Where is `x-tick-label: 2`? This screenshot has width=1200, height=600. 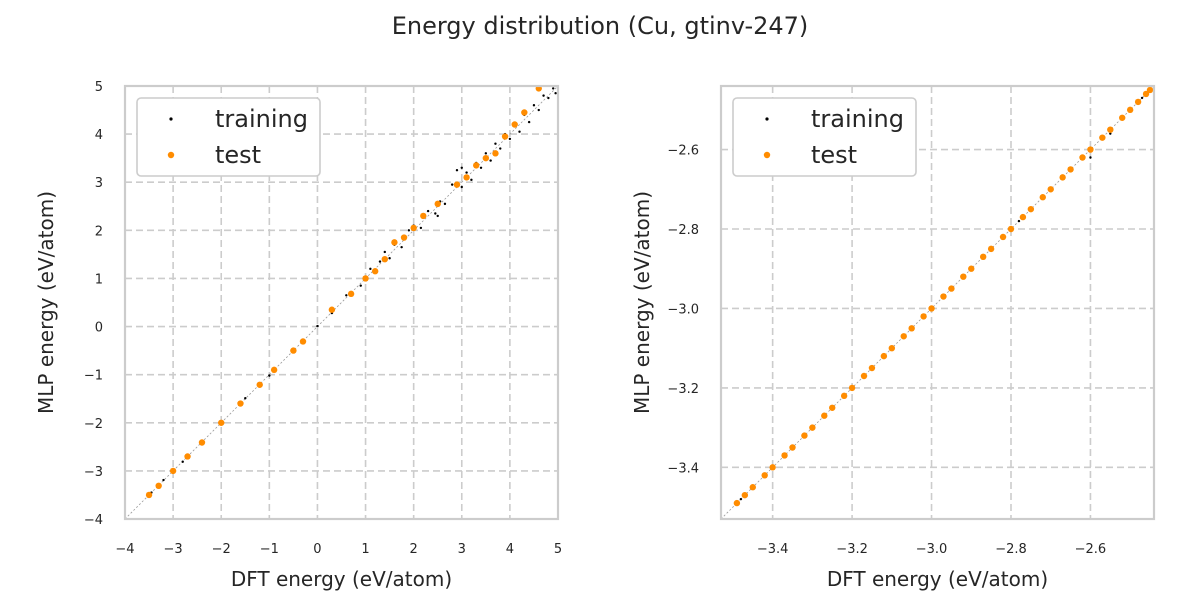
x-tick-label: 2 is located at coordinates (414, 549).